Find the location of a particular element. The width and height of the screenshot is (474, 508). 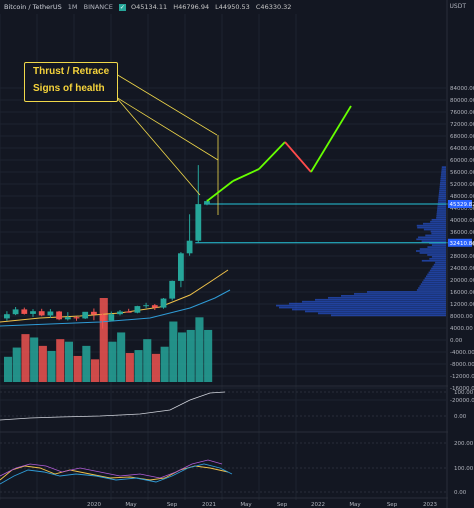

osc-tick-label: 200.00 is located at coordinates (464, 444).